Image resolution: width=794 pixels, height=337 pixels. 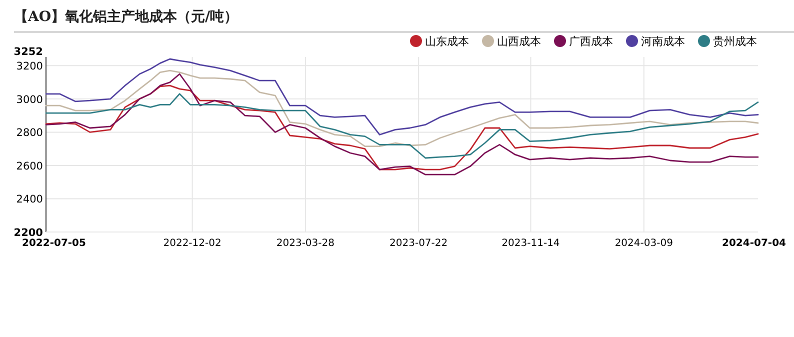 What do you see at coordinates (29, 133) in the screenshot?
I see `y-tick-label: 2800` at bounding box center [29, 133].